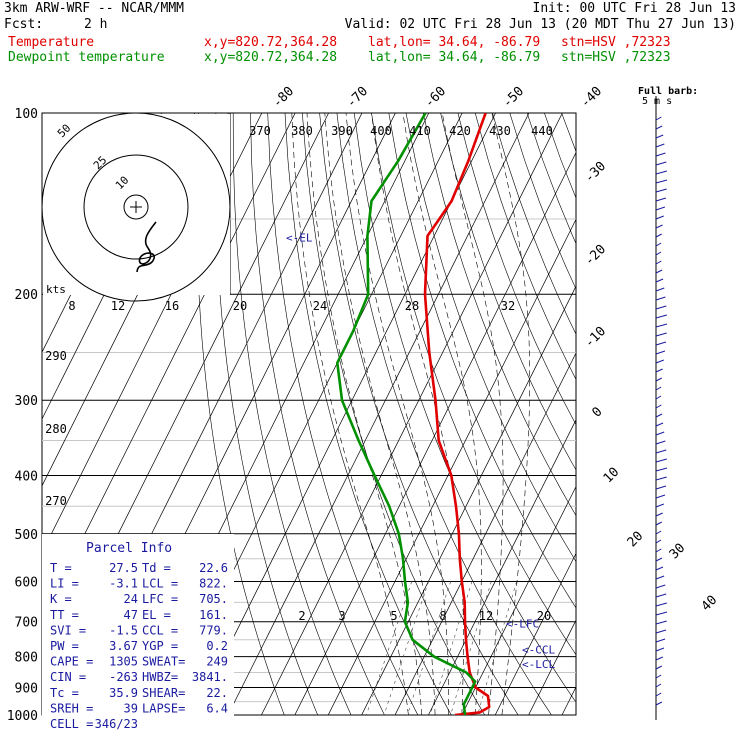 Image resolution: width=740 pixels, height=740 pixels. I want to click on mixing-ratio-label: 2, so click(301, 616).